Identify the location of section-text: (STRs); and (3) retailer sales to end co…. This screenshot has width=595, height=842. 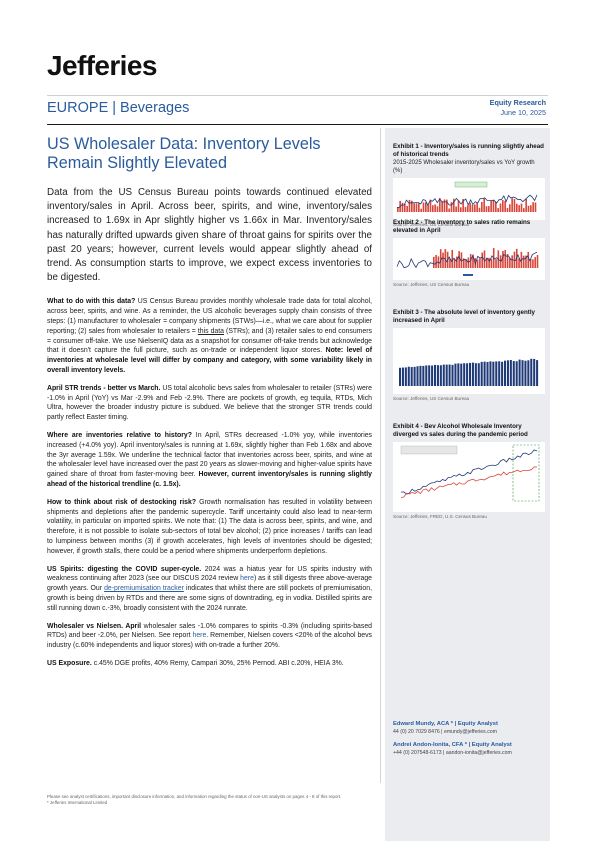
(209, 341).